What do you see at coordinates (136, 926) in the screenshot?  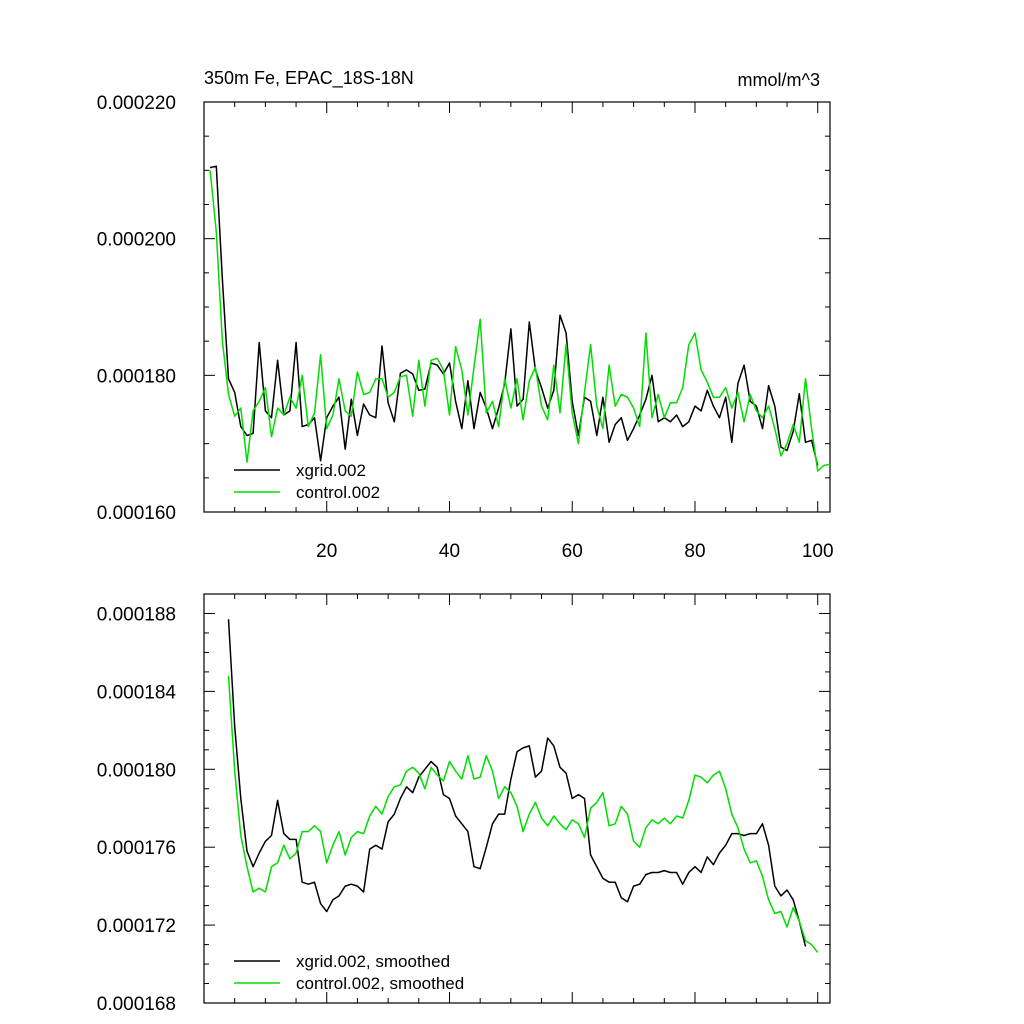 I see `bottom-y-tick-label: 0.000172` at bounding box center [136, 926].